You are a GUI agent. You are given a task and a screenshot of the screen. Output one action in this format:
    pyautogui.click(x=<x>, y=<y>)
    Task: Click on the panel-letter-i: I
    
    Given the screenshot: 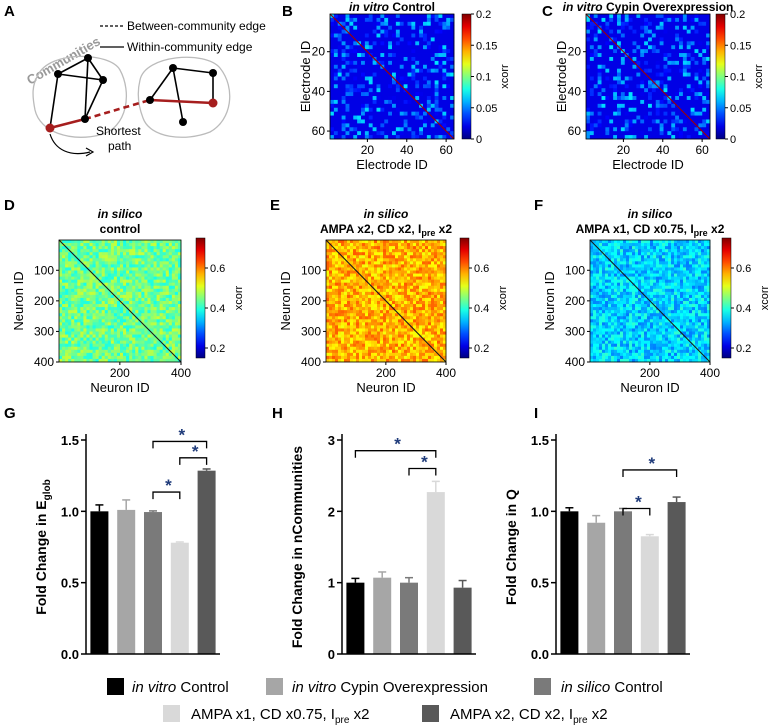 What is the action you would take?
    pyautogui.click(x=536, y=413)
    